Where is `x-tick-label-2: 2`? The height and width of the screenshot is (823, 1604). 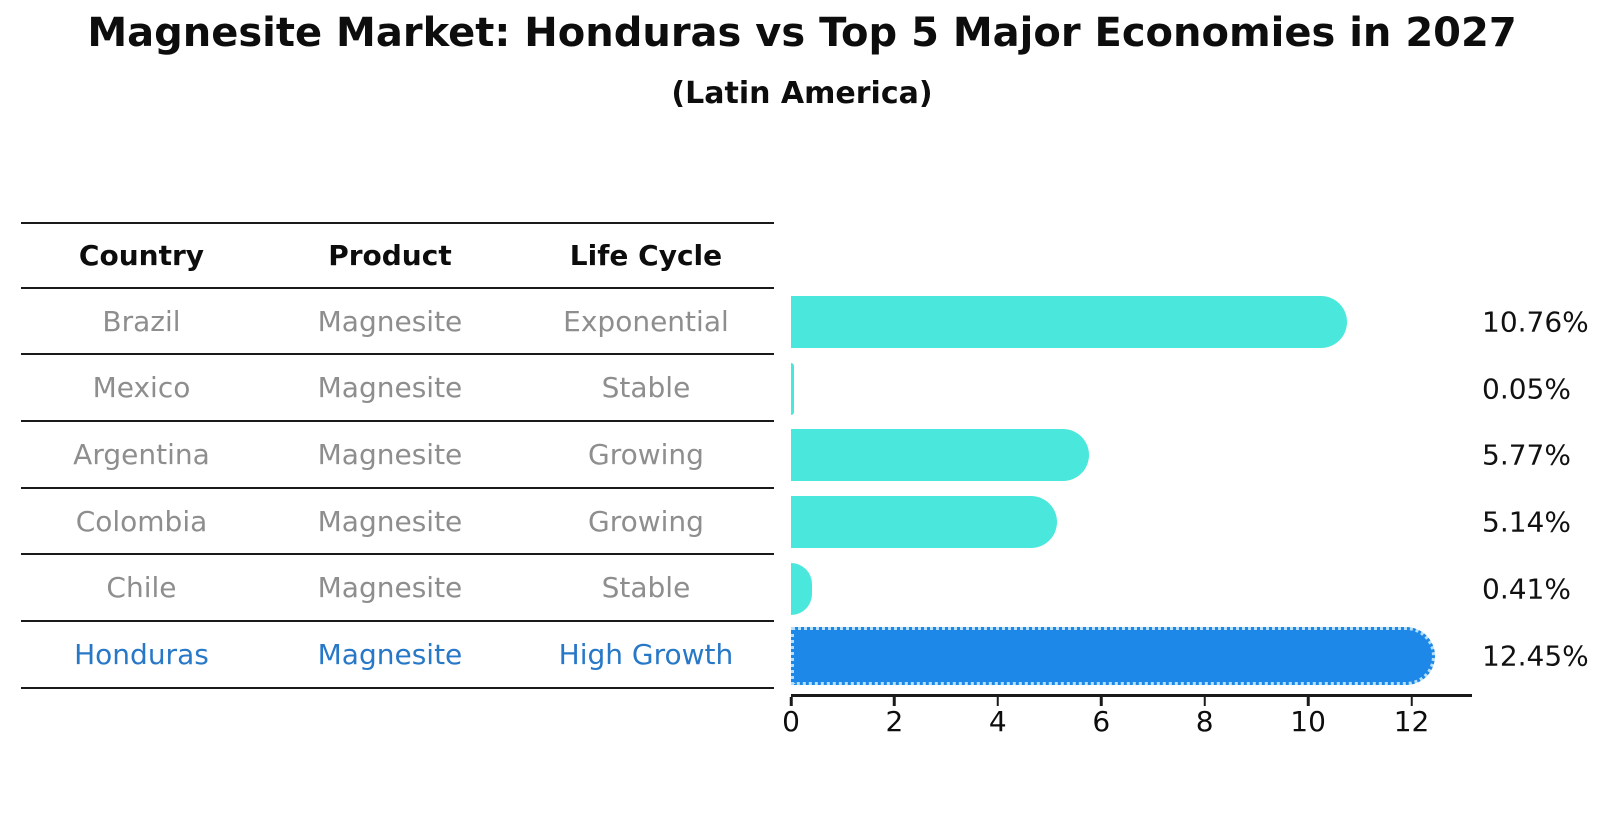 x-tick-label-2: 2 is located at coordinates (894, 721).